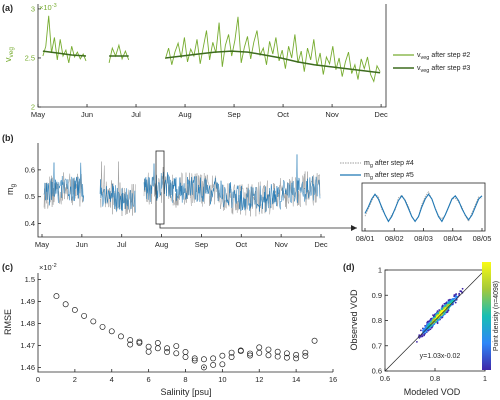 The height and width of the screenshot is (400, 500). Describe the element at coordinates (354, 320) in the screenshot. I see `panel-d-ylabel: Observed VOD` at that location.